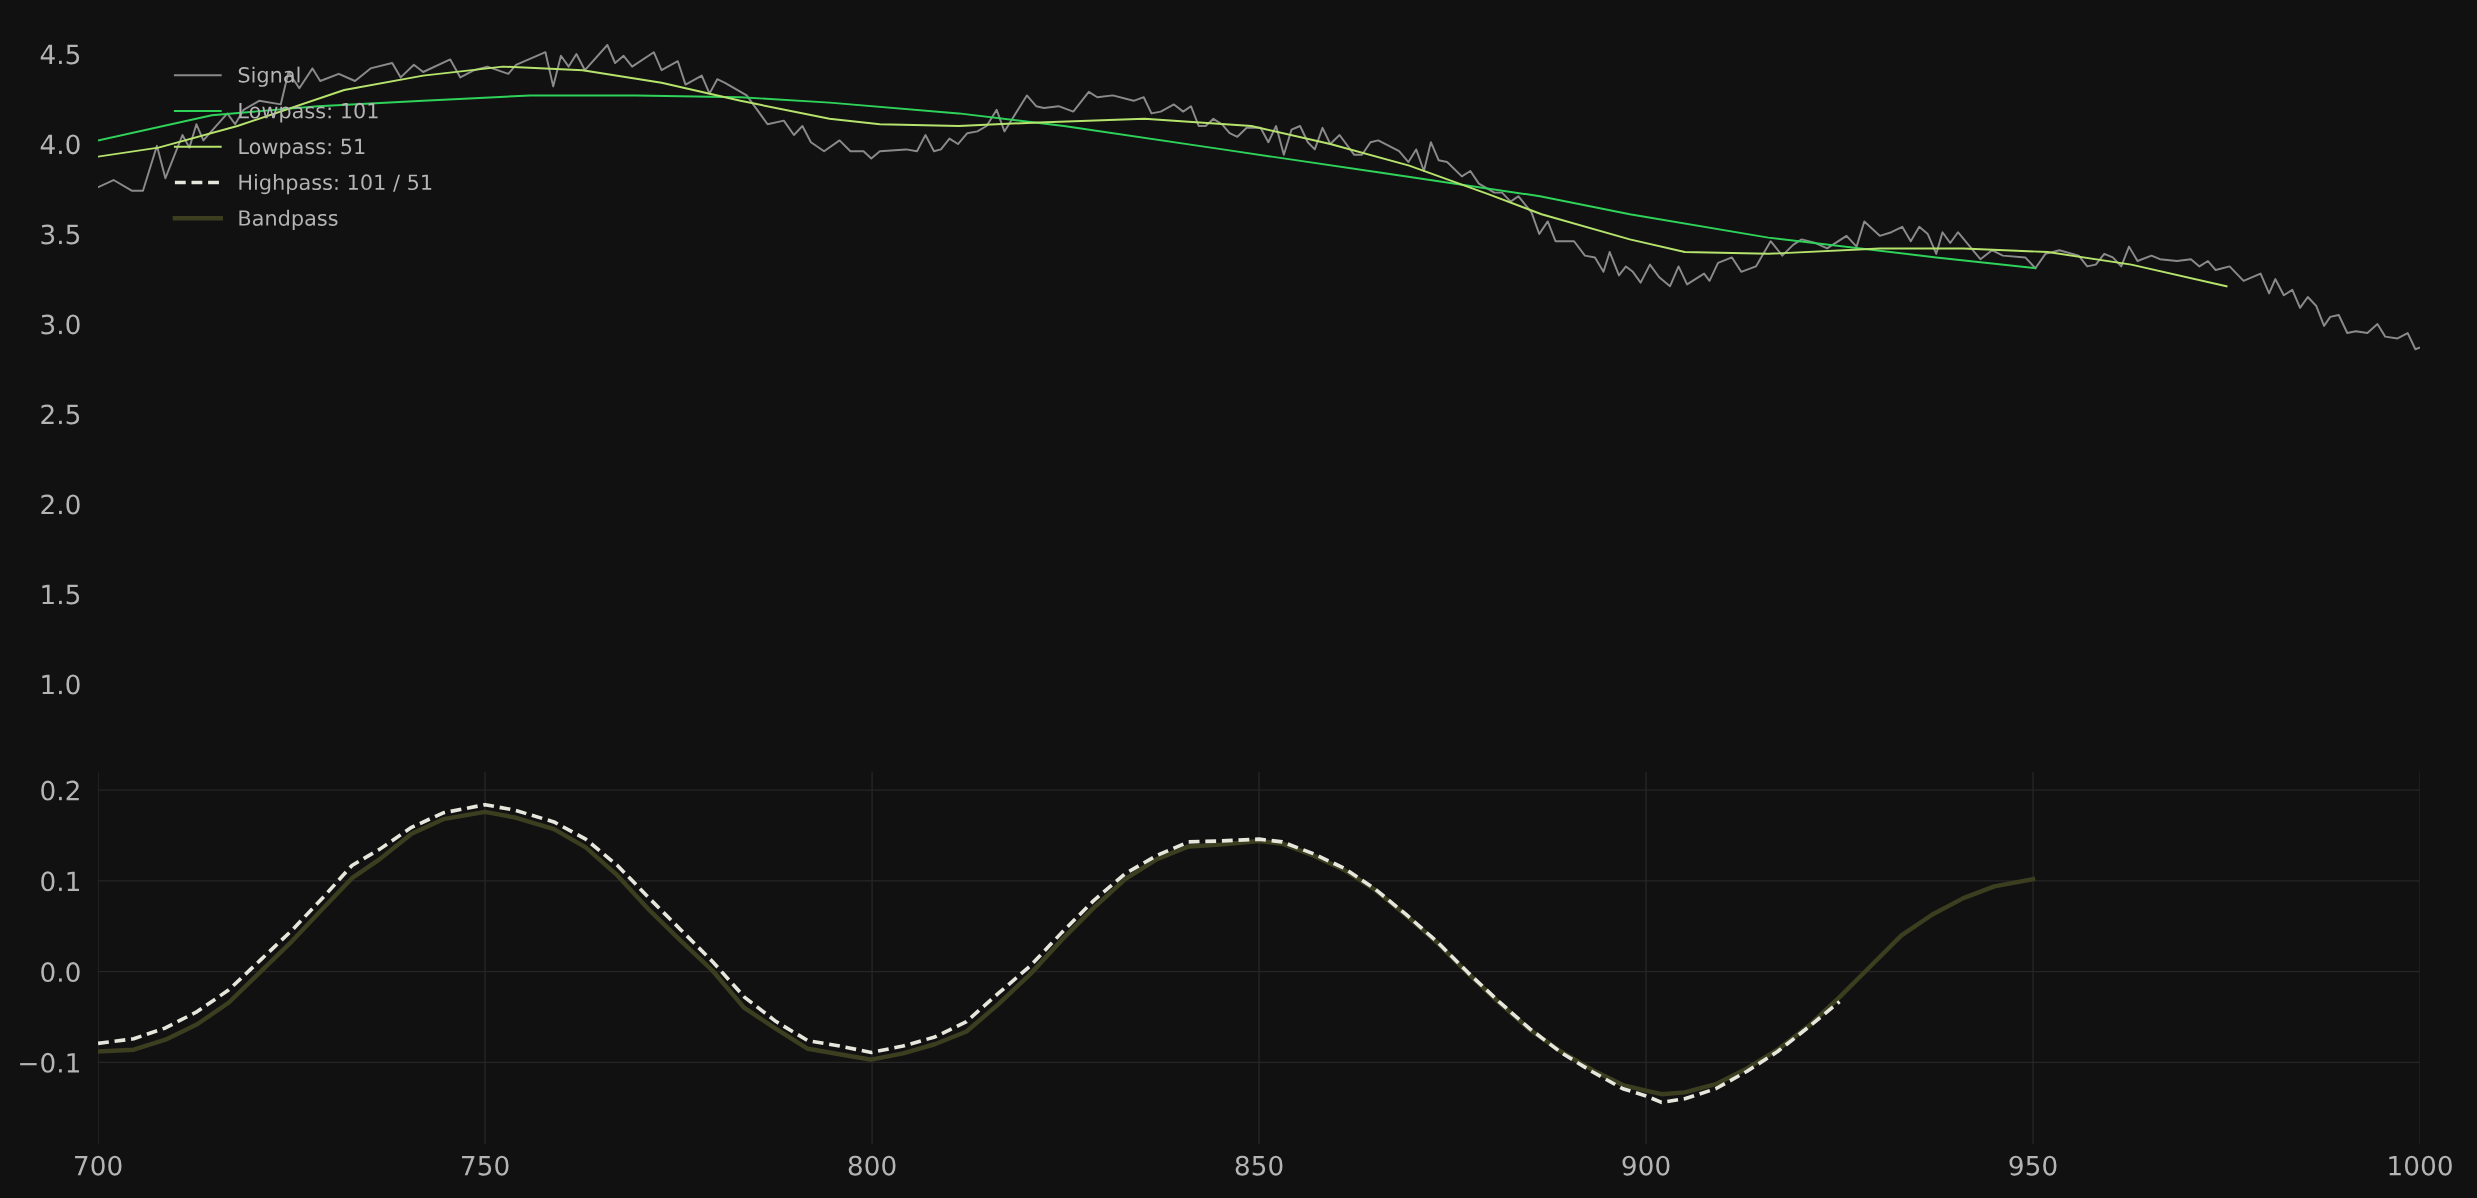 This screenshot has width=2477, height=1198. Describe the element at coordinates (60, 414) in the screenshot. I see `y-tick-label: 2.5` at that location.